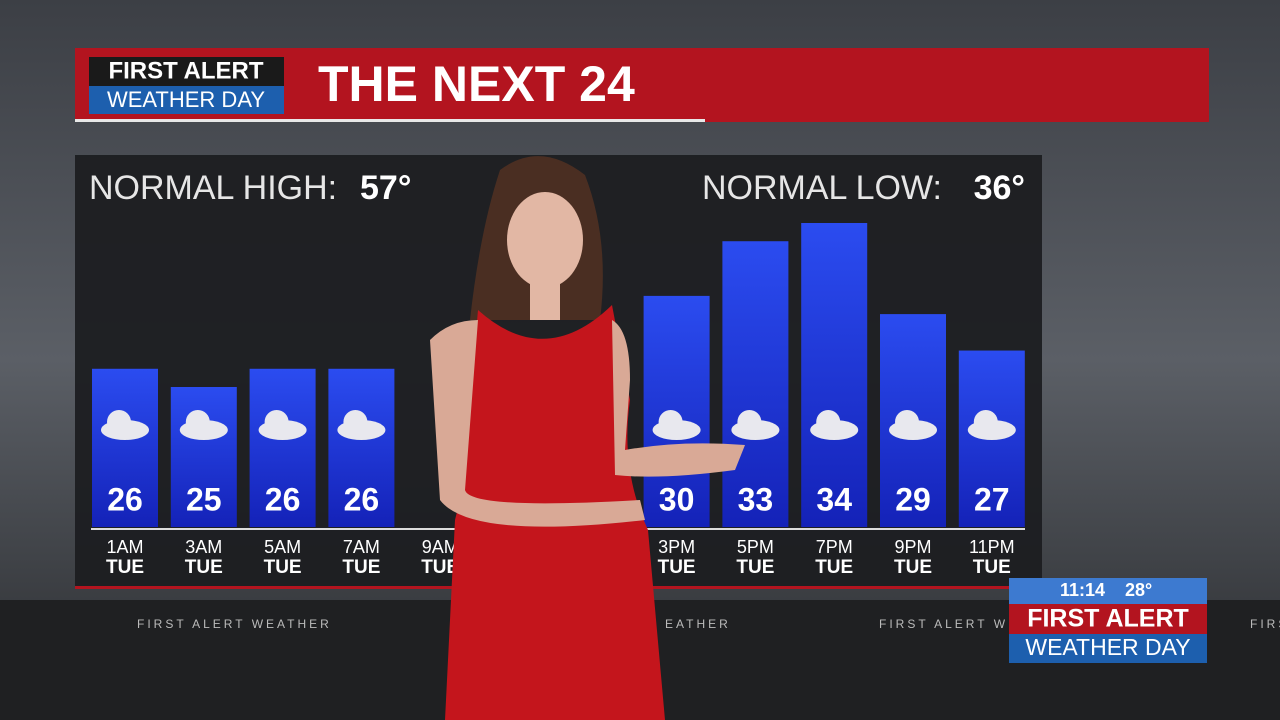 Image resolution: width=1280 pixels, height=720 pixels. Describe the element at coordinates (1082, 590) in the screenshot. I see `bug-time: 11:14` at that location.